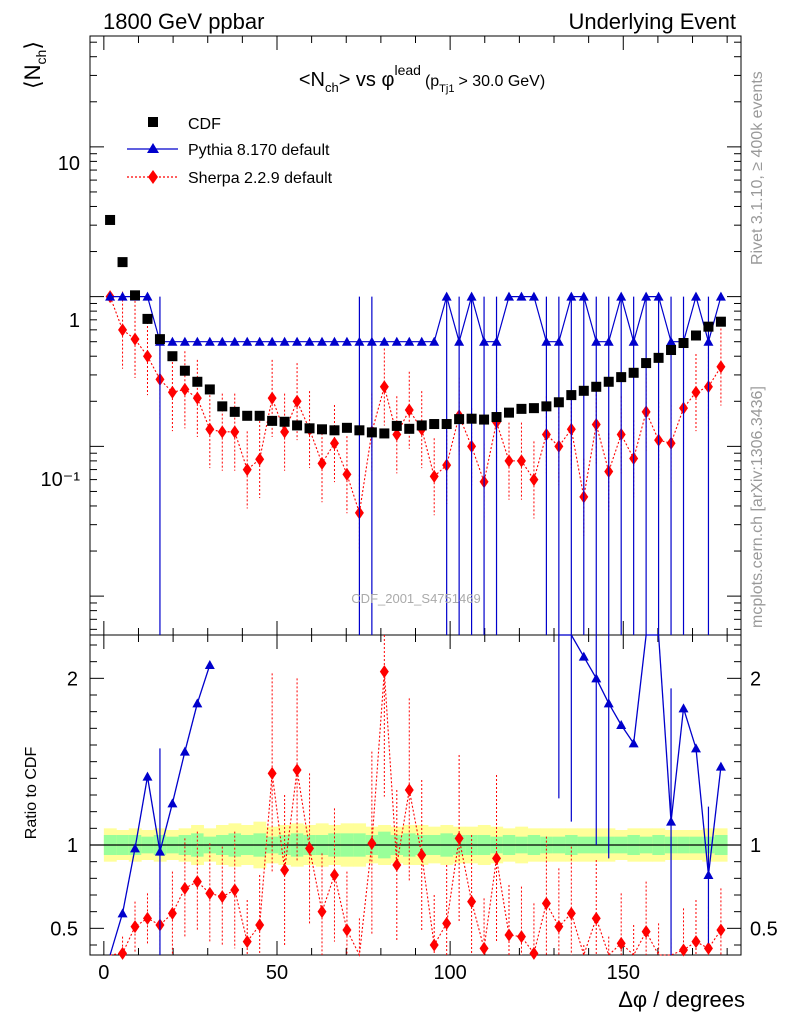  What do you see at coordinates (345, 80) in the screenshot?
I see `title-gt: >` at bounding box center [345, 80].